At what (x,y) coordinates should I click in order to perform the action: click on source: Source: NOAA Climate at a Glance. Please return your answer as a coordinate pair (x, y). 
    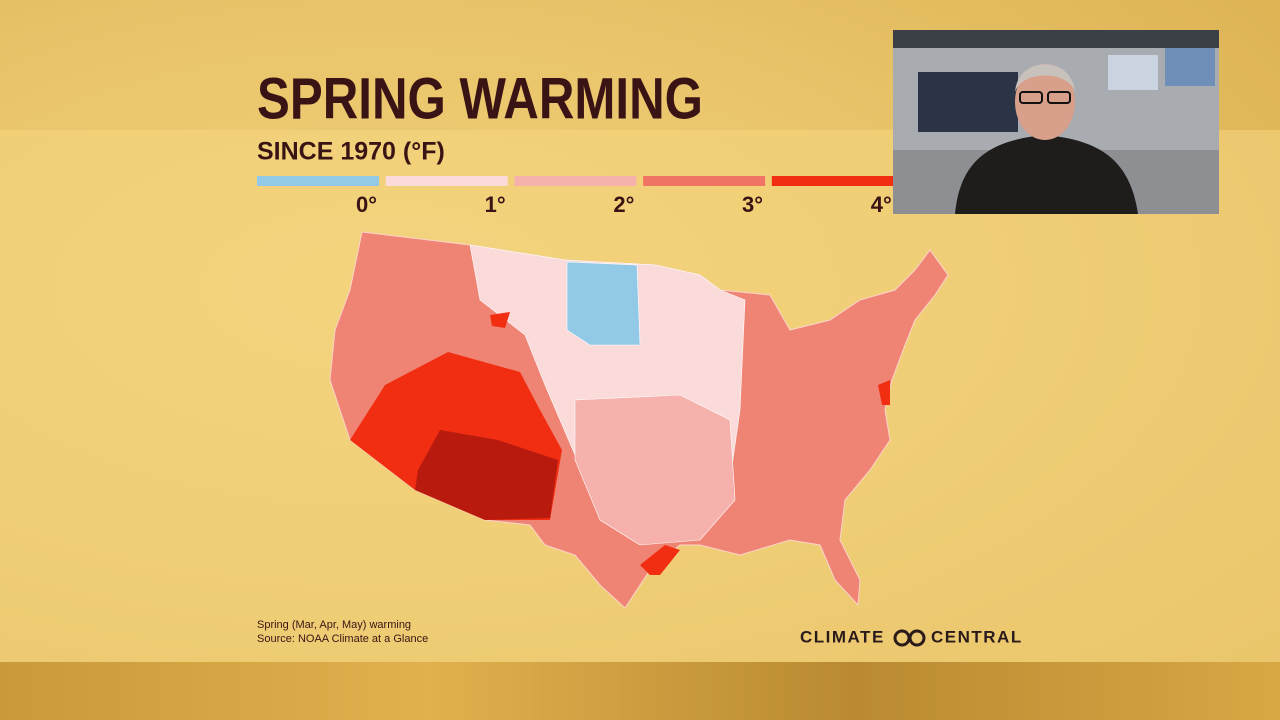
    Looking at the image, I should click on (342, 639).